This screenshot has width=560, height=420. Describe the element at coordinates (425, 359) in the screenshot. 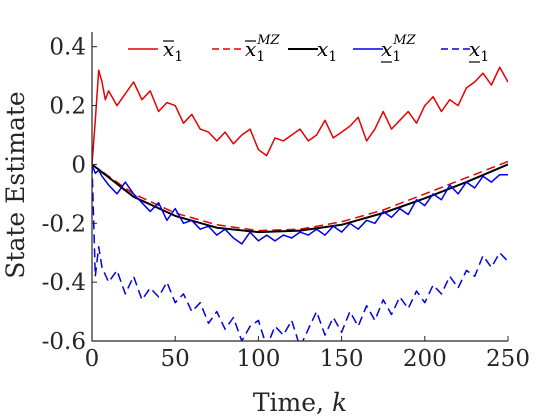

I see `x-tick-label: 200` at that location.